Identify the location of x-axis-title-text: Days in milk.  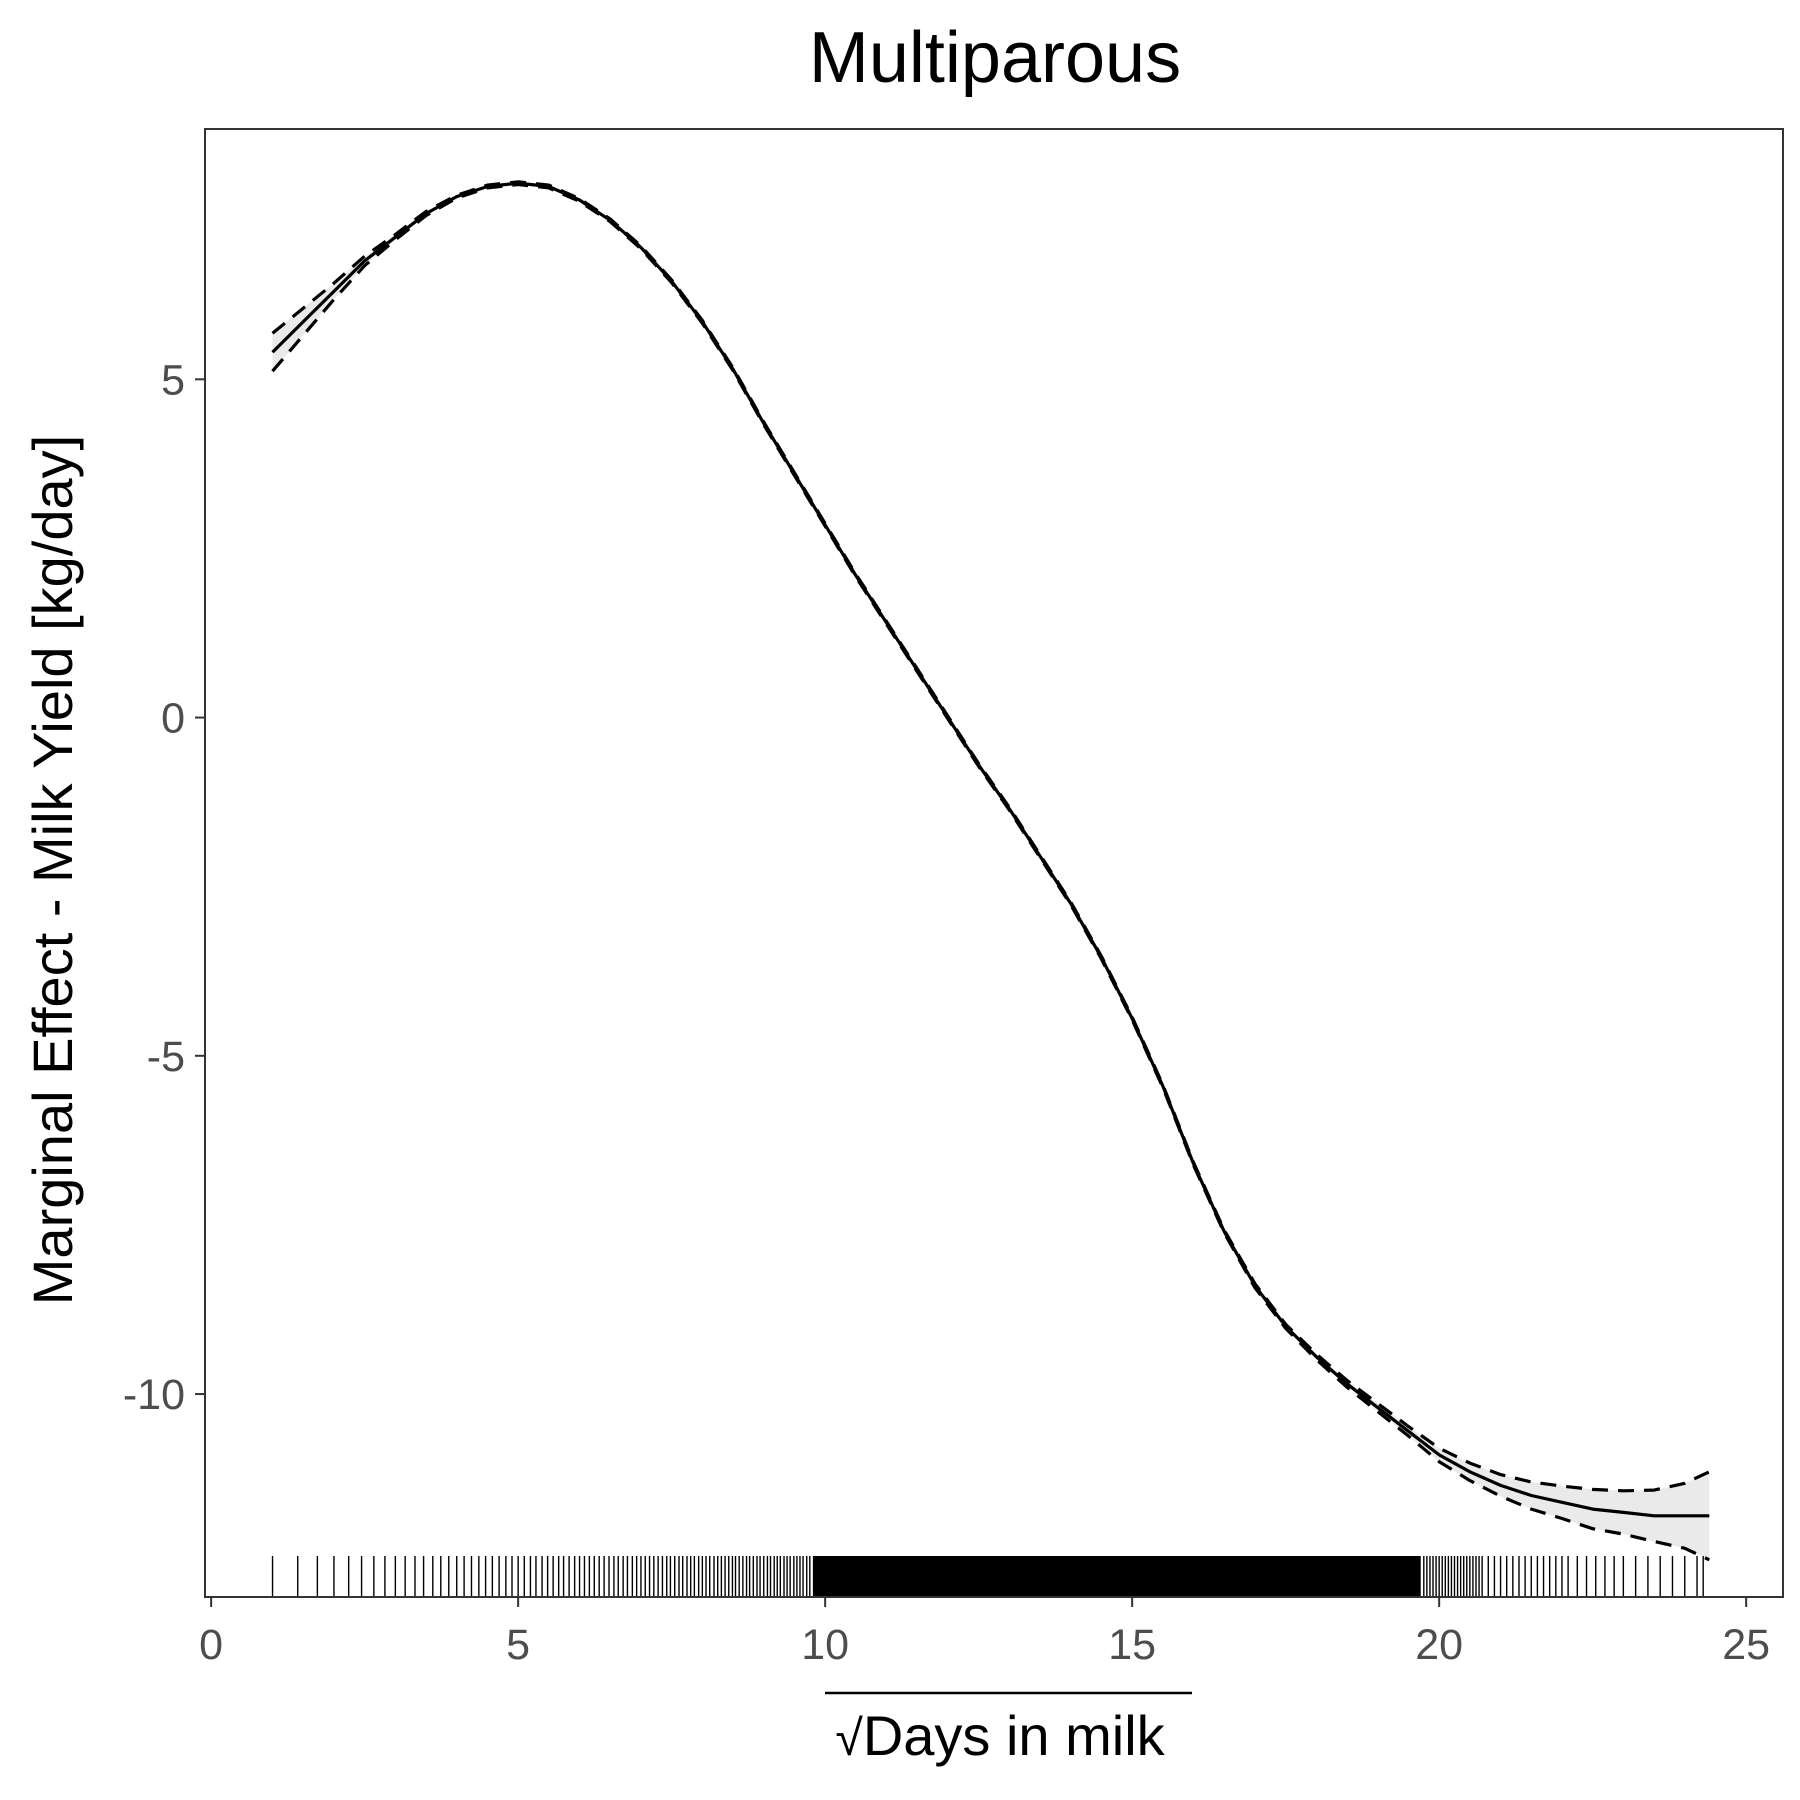
(1014, 1735).